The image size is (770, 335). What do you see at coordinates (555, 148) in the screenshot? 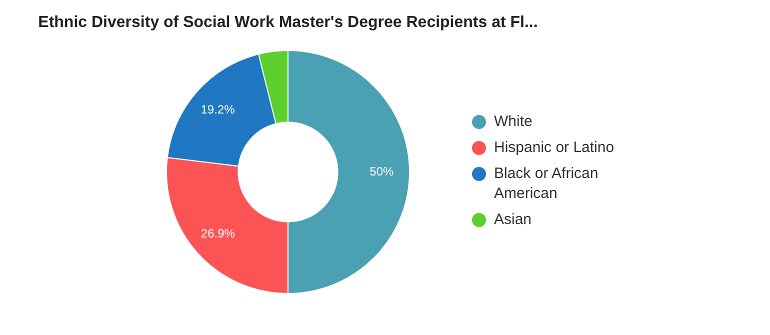
I see `legend-label: Hispanic or Latino` at bounding box center [555, 148].